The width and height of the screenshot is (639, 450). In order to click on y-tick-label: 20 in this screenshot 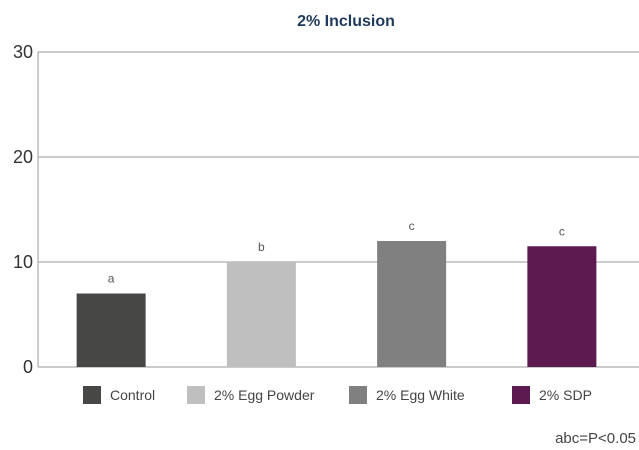, I will do `click(23, 157)`.